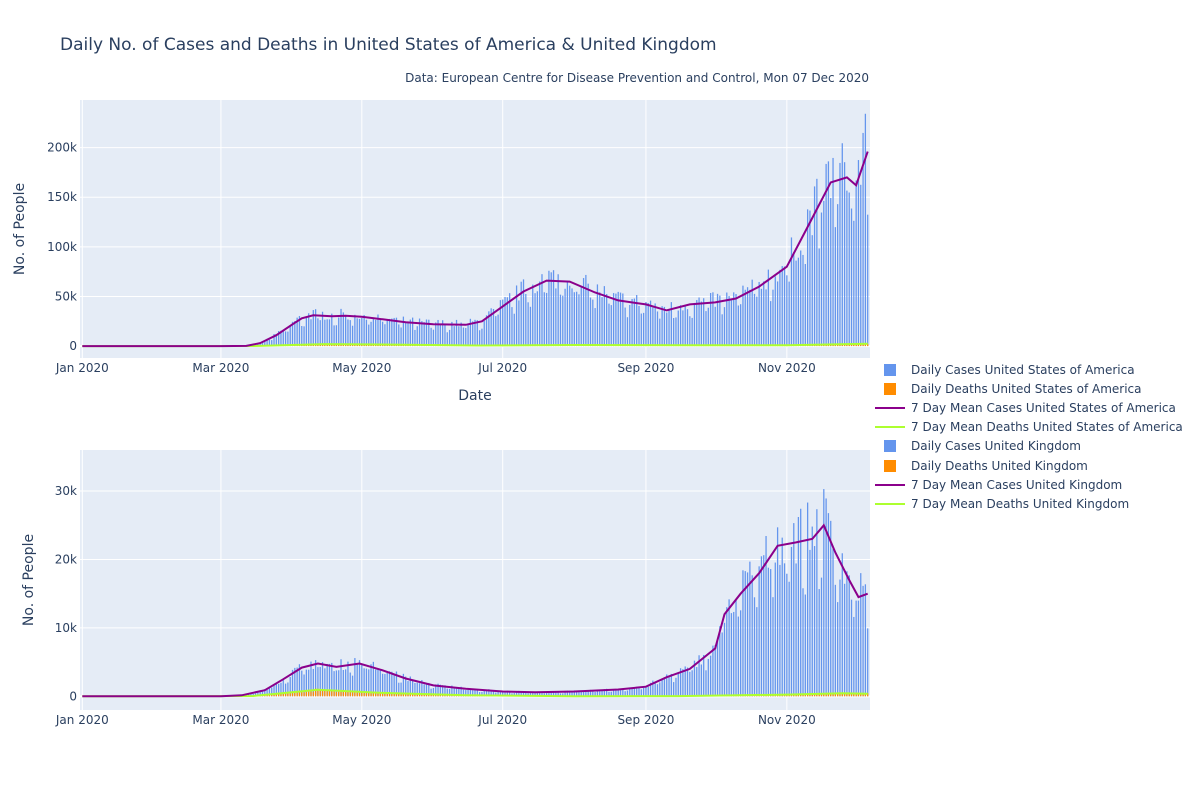 The width and height of the screenshot is (1200, 800). Describe the element at coordinates (1029, 484) in the screenshot. I see `legend-item: 7 Day Mean Cases United Kingdom` at that location.